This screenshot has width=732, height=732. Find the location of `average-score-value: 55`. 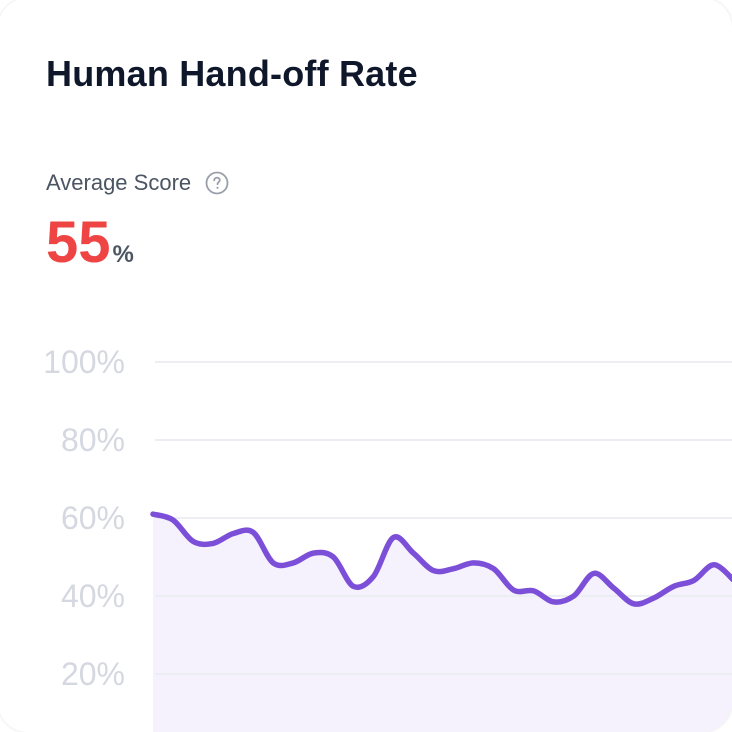

average-score-value: 55 is located at coordinates (78, 242).